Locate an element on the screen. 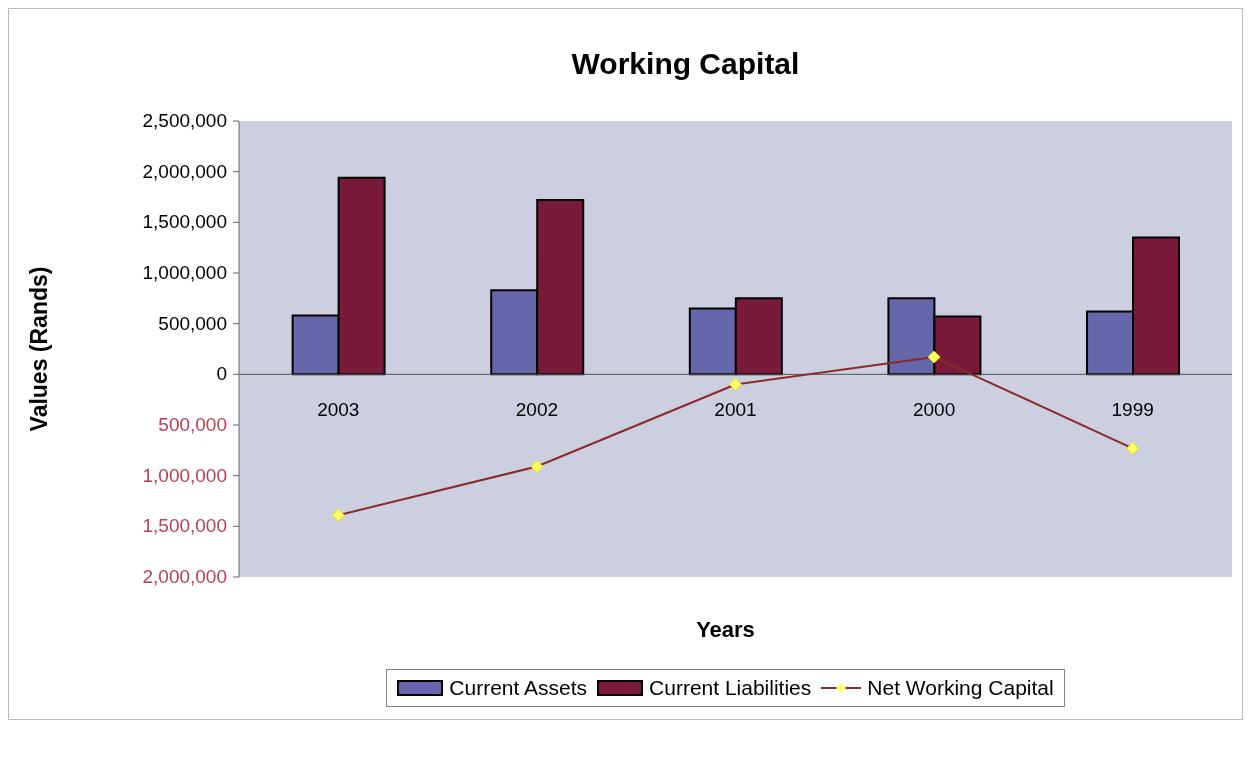  x-tick-label: 2003 is located at coordinates (338, 410).